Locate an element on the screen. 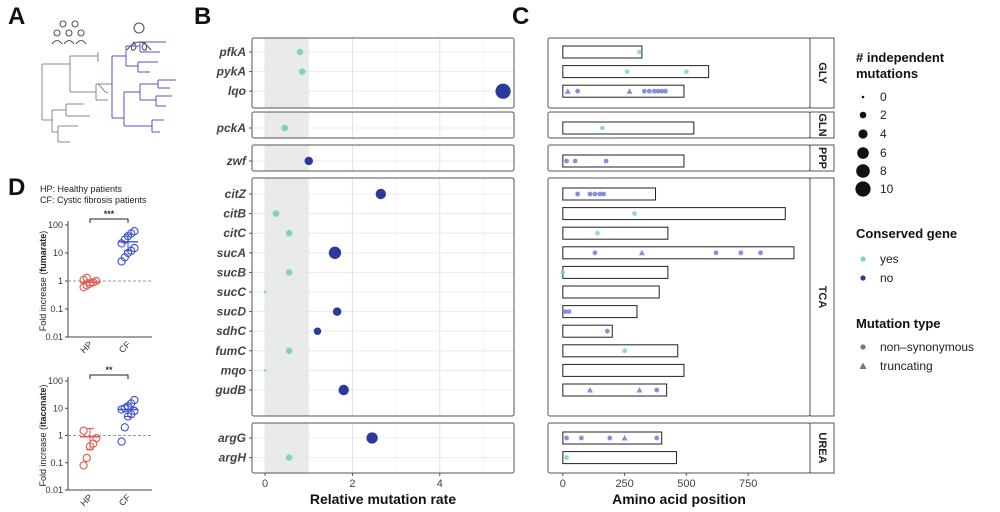 This screenshot has height=512, width=1000. gene-label: citC is located at coordinates (234, 233).